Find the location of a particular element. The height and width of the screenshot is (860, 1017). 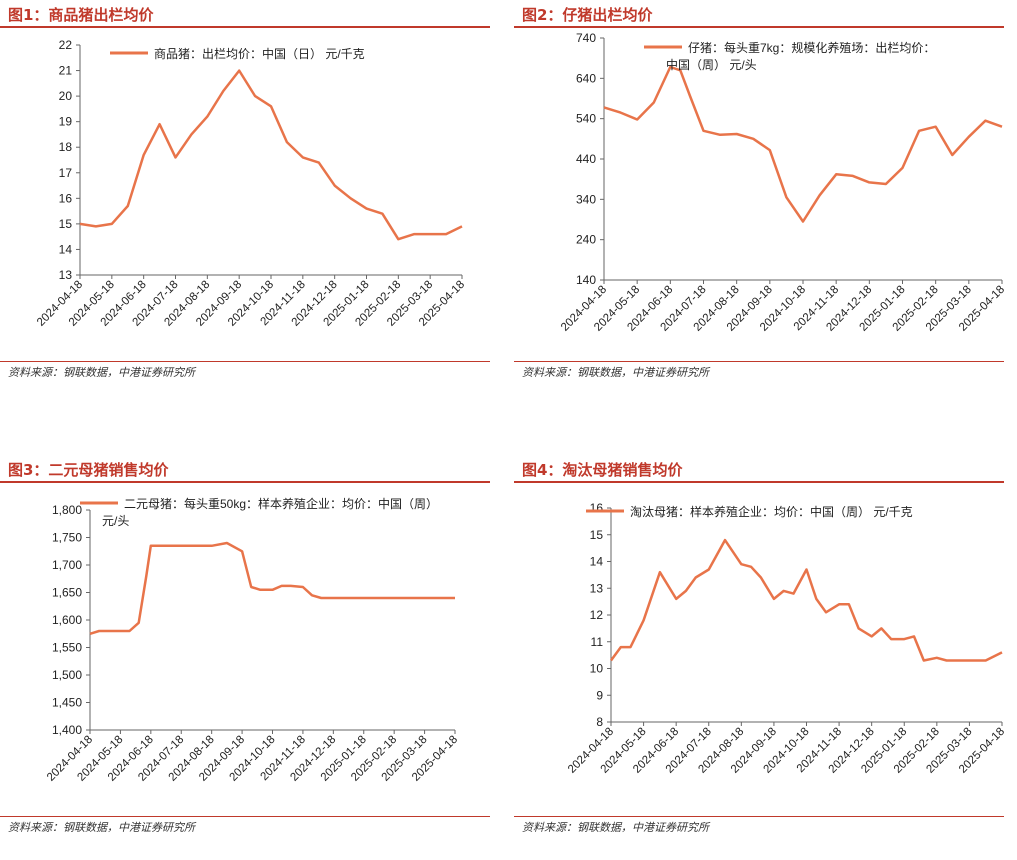

legend-label: 商品猪：出栏均价：中国（日） 元/千克 is located at coordinates (259, 53).